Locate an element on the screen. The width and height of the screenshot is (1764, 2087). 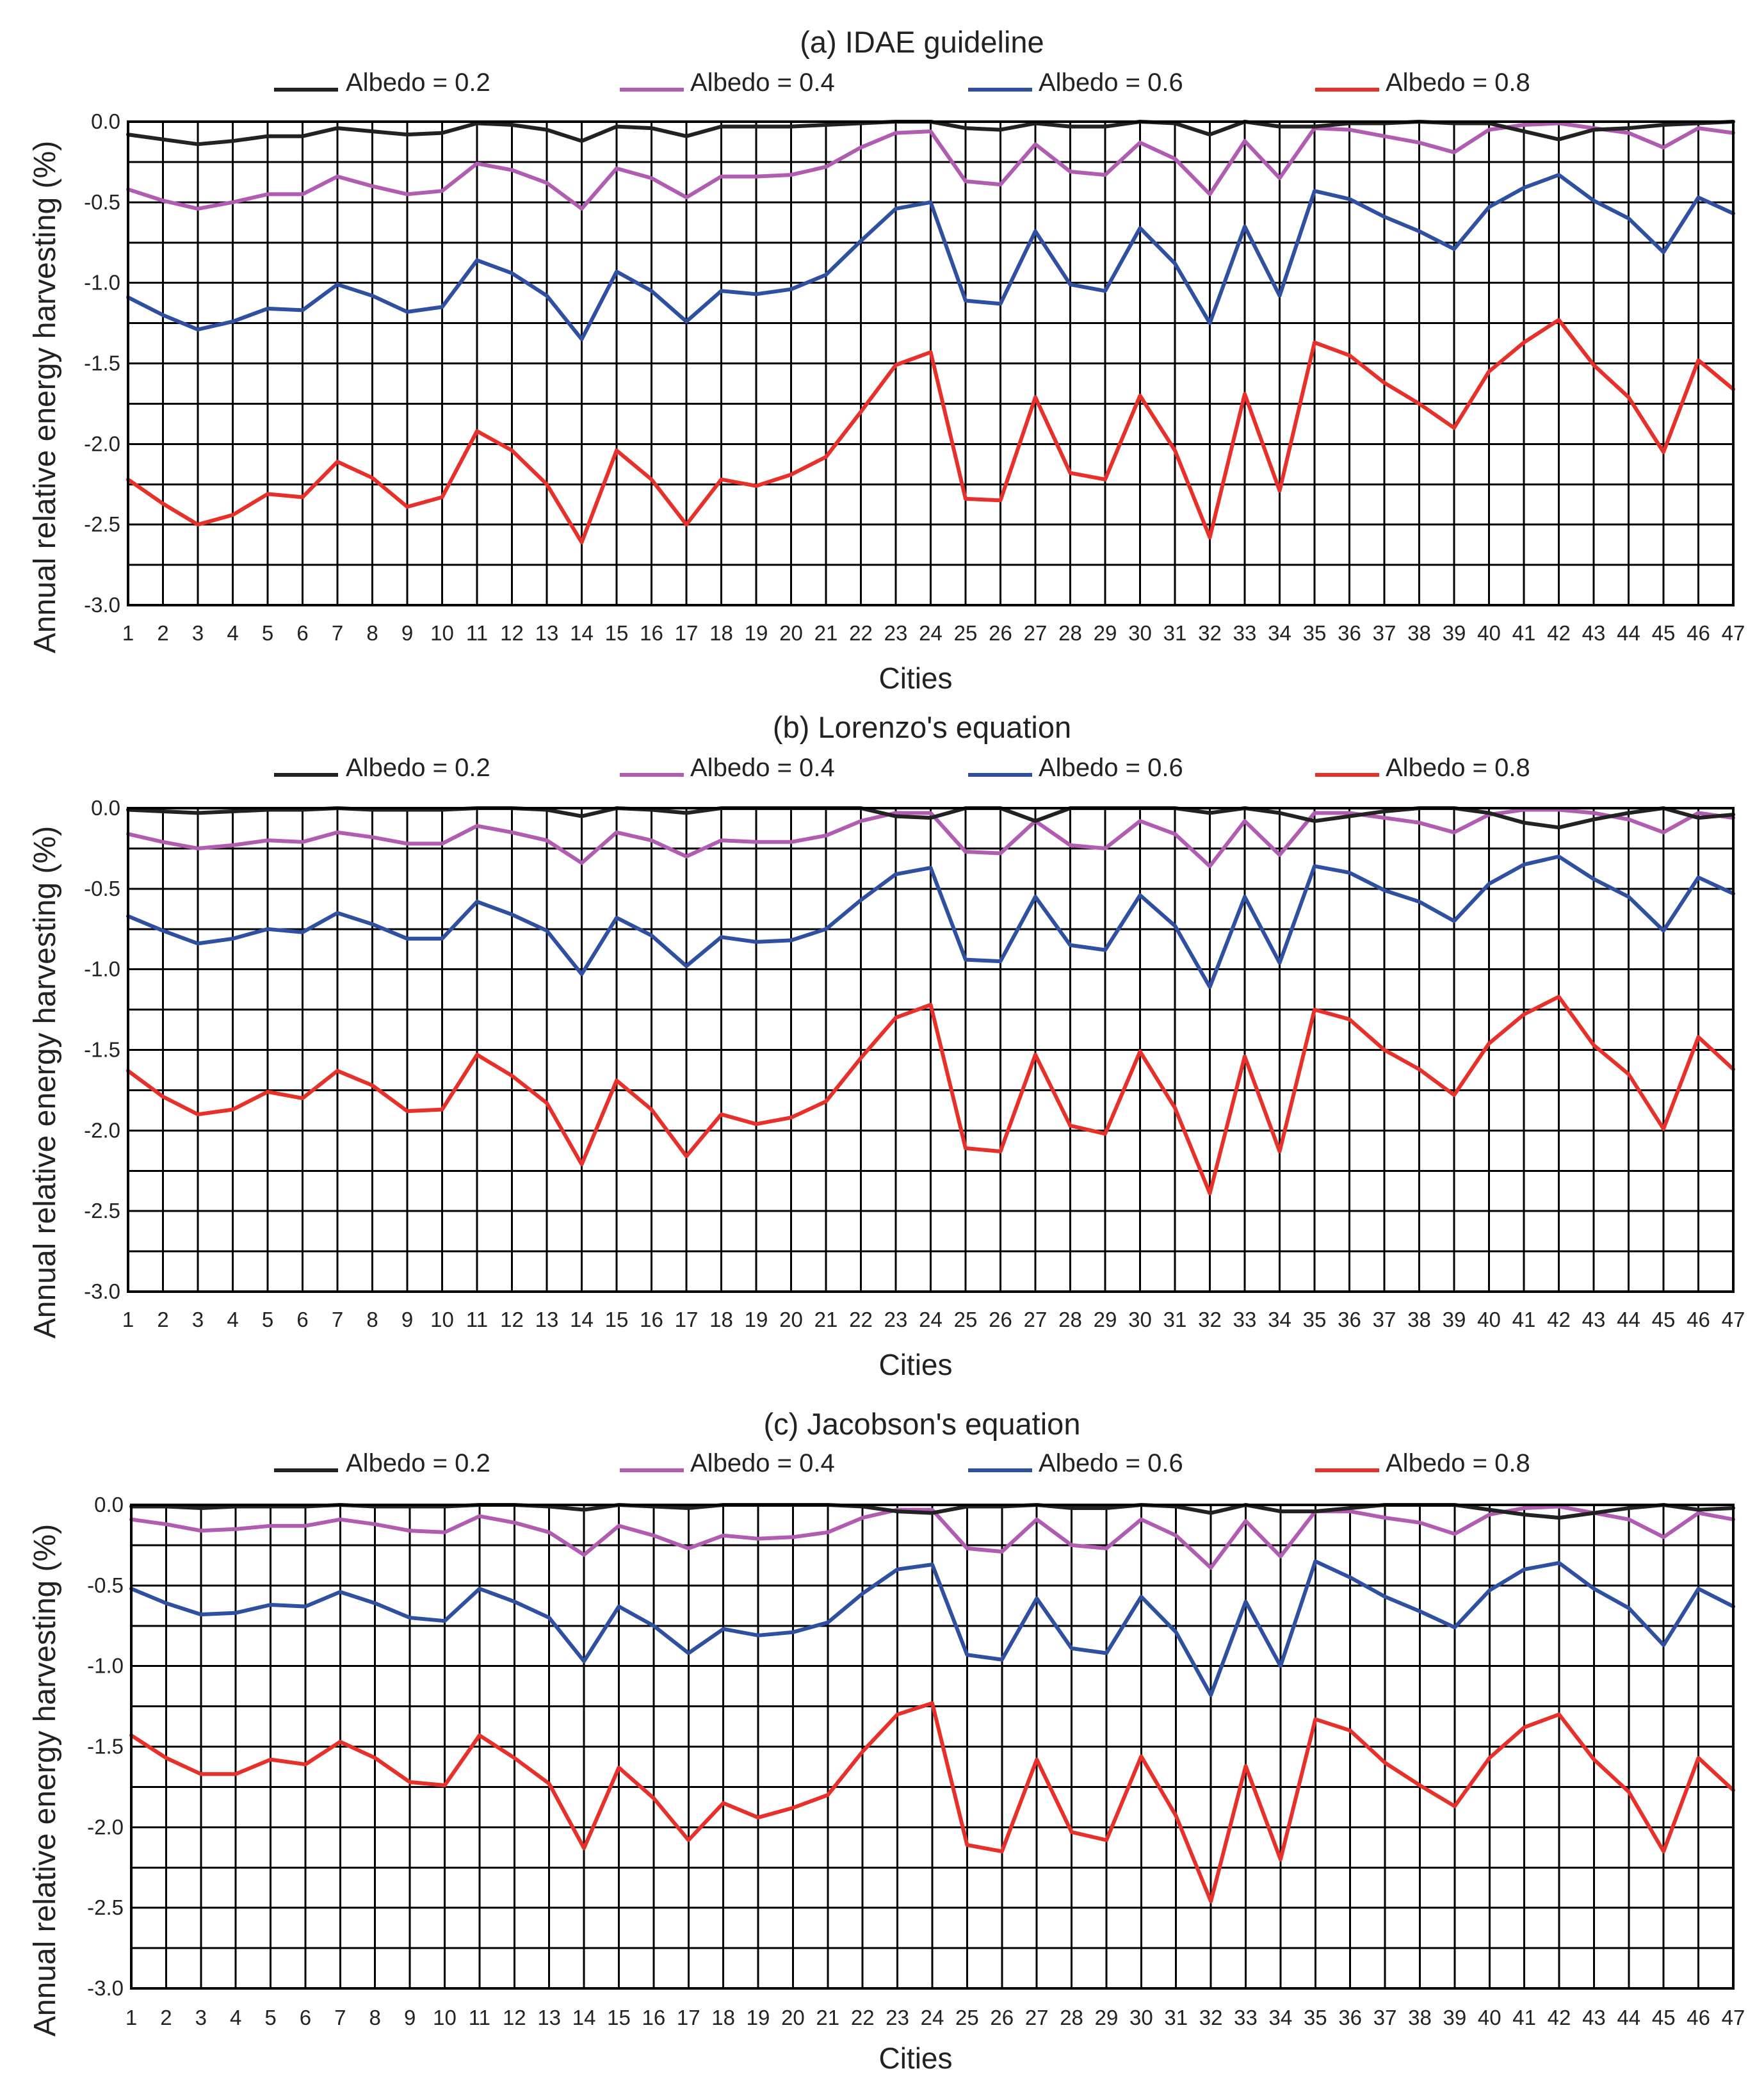
legend-label: Albedo = 0.8 is located at coordinates (1458, 768).